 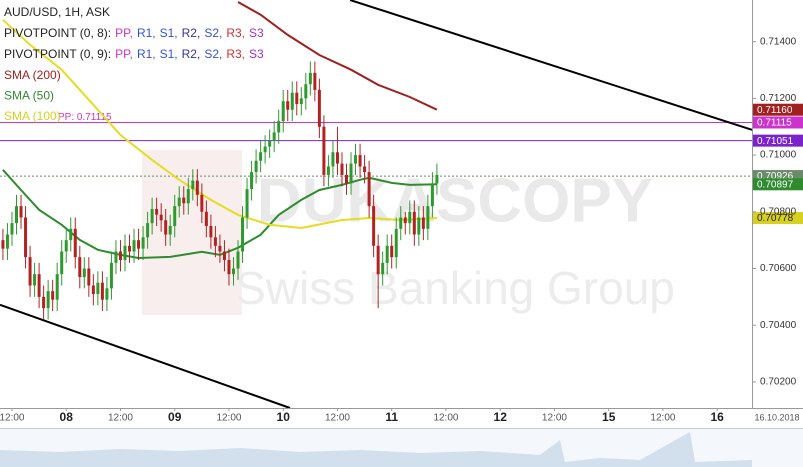 What do you see at coordinates (57, 33) in the screenshot?
I see `pivot-legend-label: PIVOTPOINT (0, 8):` at bounding box center [57, 33].